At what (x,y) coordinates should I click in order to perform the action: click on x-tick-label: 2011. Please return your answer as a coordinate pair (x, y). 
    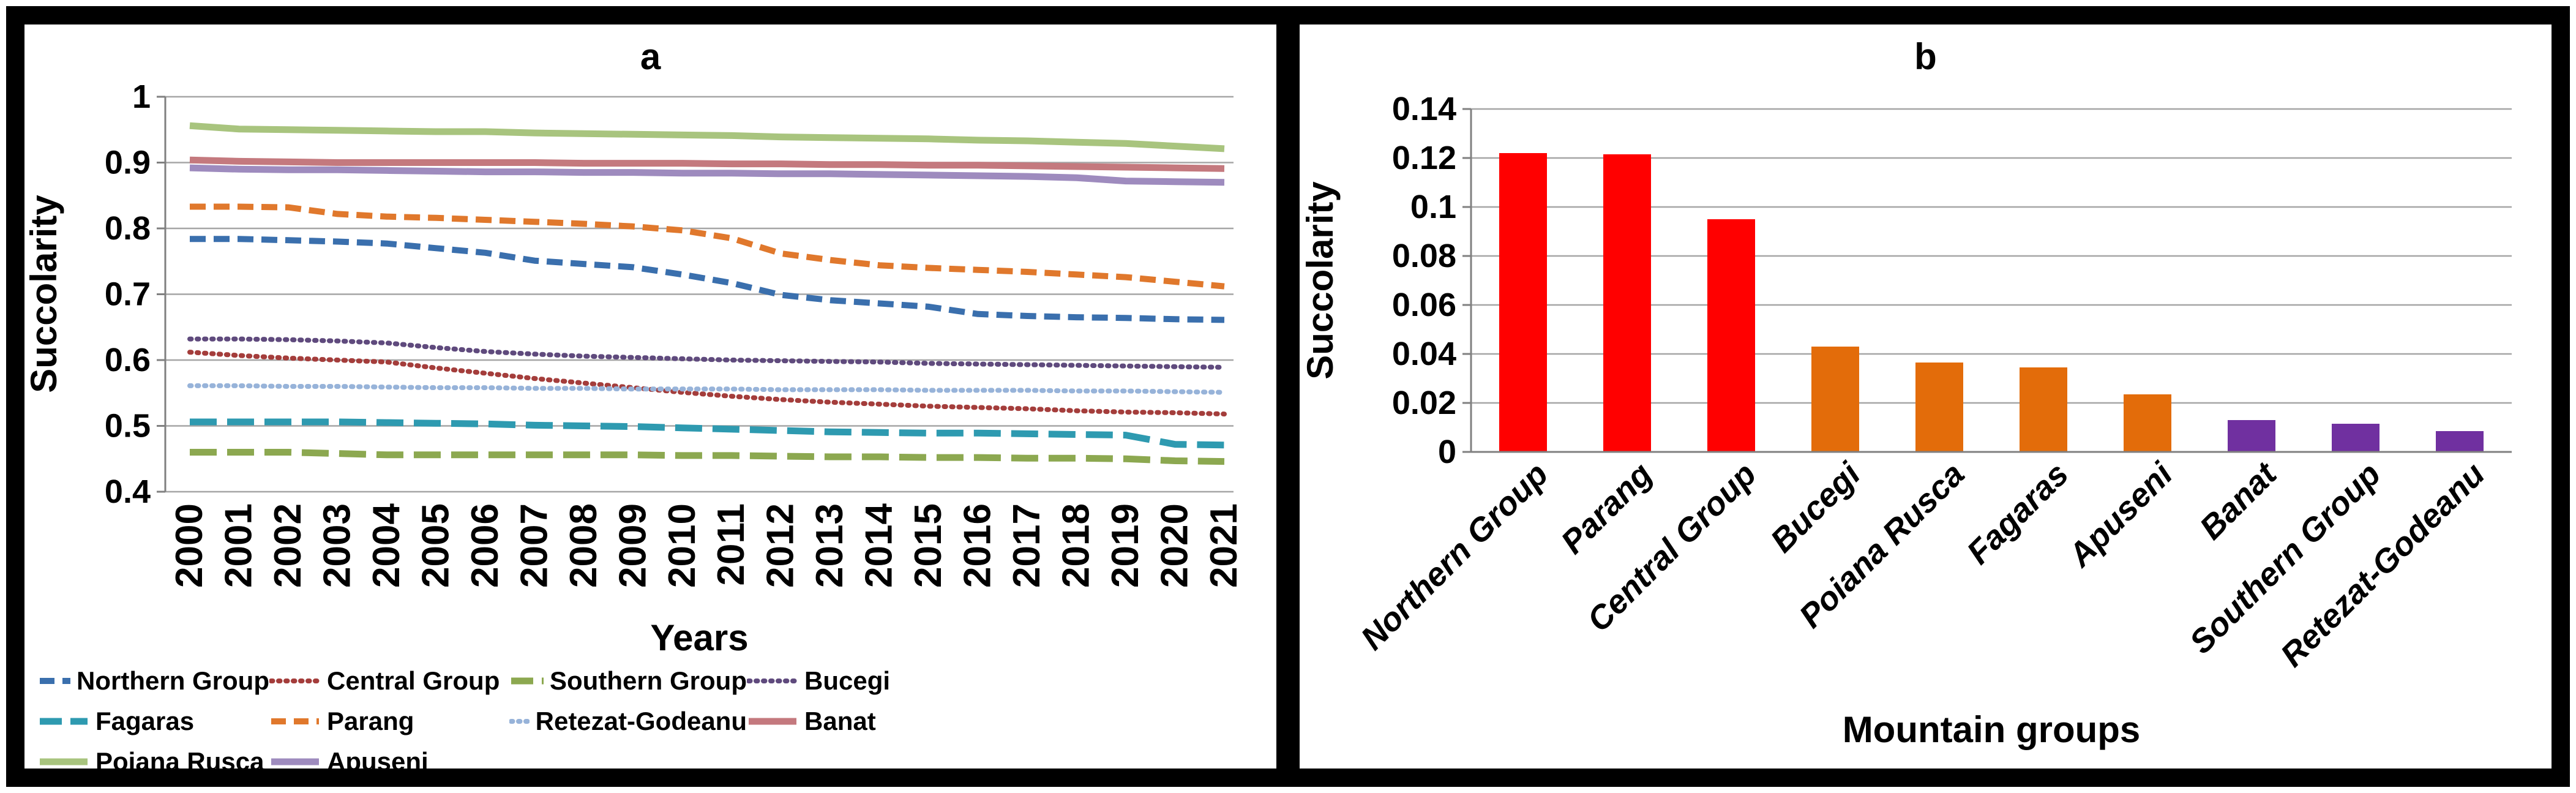
    Looking at the image, I should click on (731, 545).